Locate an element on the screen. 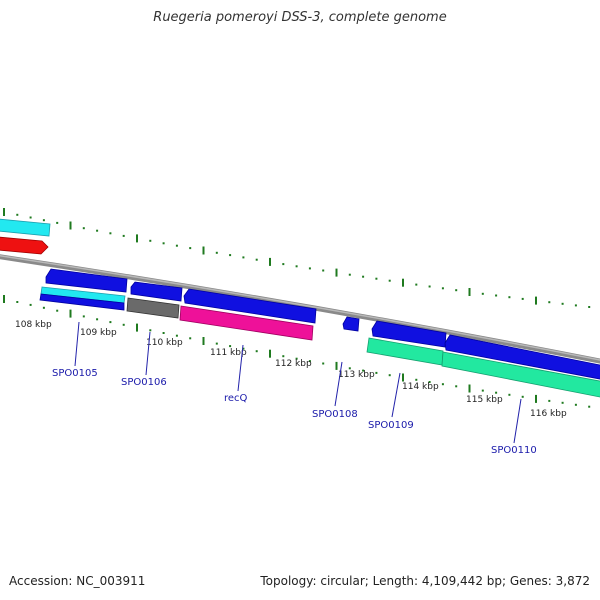  gene-label-spo0108: SPO0108 is located at coordinates (335, 414).